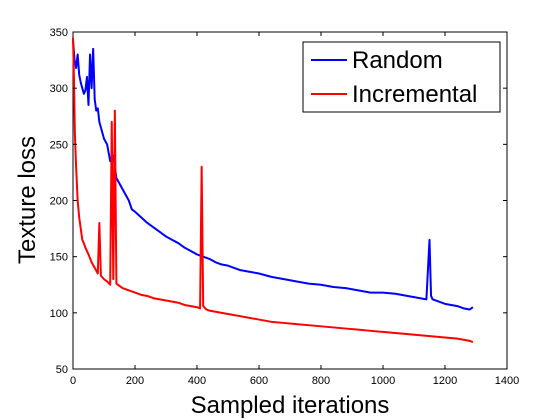 The height and width of the screenshot is (420, 560). What do you see at coordinates (259, 381) in the screenshot?
I see `x-tick-label: 600` at bounding box center [259, 381].